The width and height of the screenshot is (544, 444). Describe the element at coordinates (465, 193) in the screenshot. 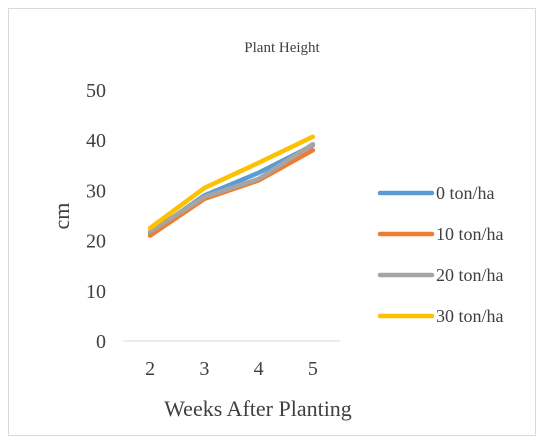

I see `legend-label: 0 ton/ha` at that location.